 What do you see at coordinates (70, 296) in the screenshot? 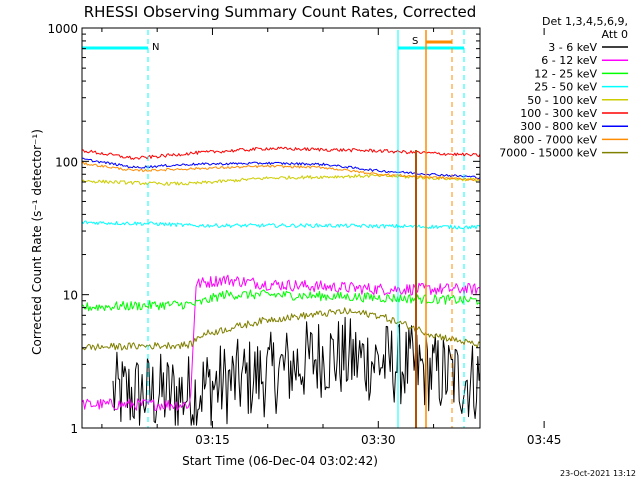
I see `y-tick-label: 10` at bounding box center [70, 296].